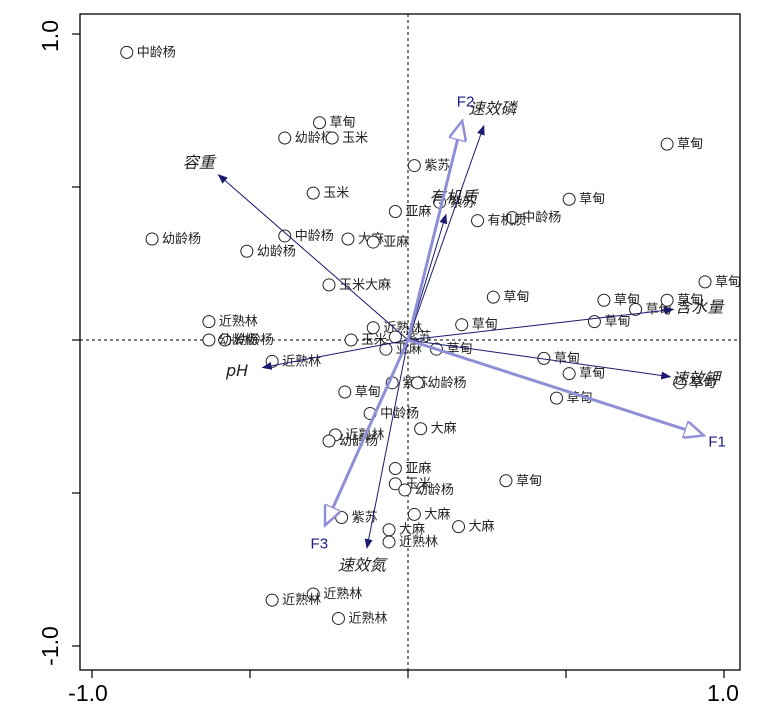 The width and height of the screenshot is (760, 721). I want to click on sample-label-51: 大麻, so click(482, 527).